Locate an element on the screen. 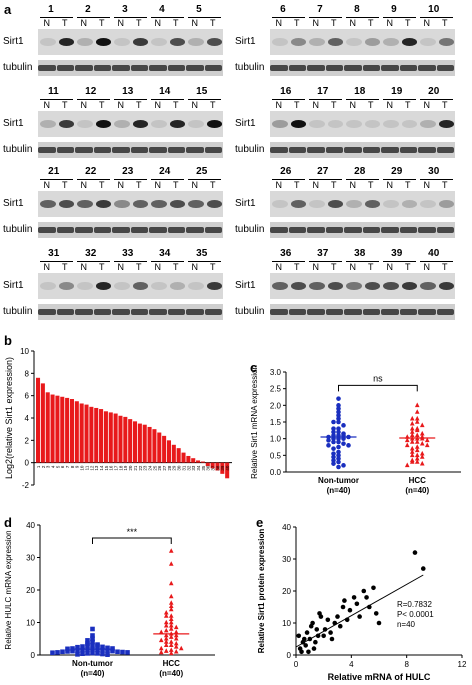 This screenshot has width=472, height=685. sample-number: 29 is located at coordinates (397, 171).